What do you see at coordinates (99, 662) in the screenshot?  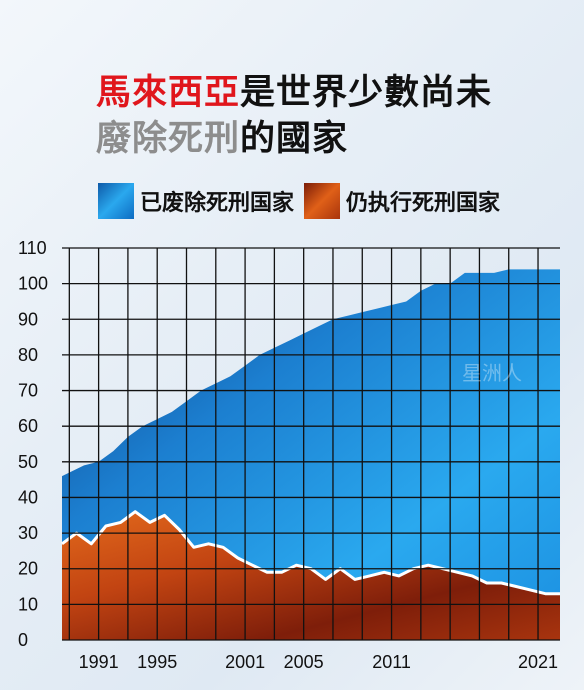 I see `x-tick-label: 1991` at bounding box center [99, 662].